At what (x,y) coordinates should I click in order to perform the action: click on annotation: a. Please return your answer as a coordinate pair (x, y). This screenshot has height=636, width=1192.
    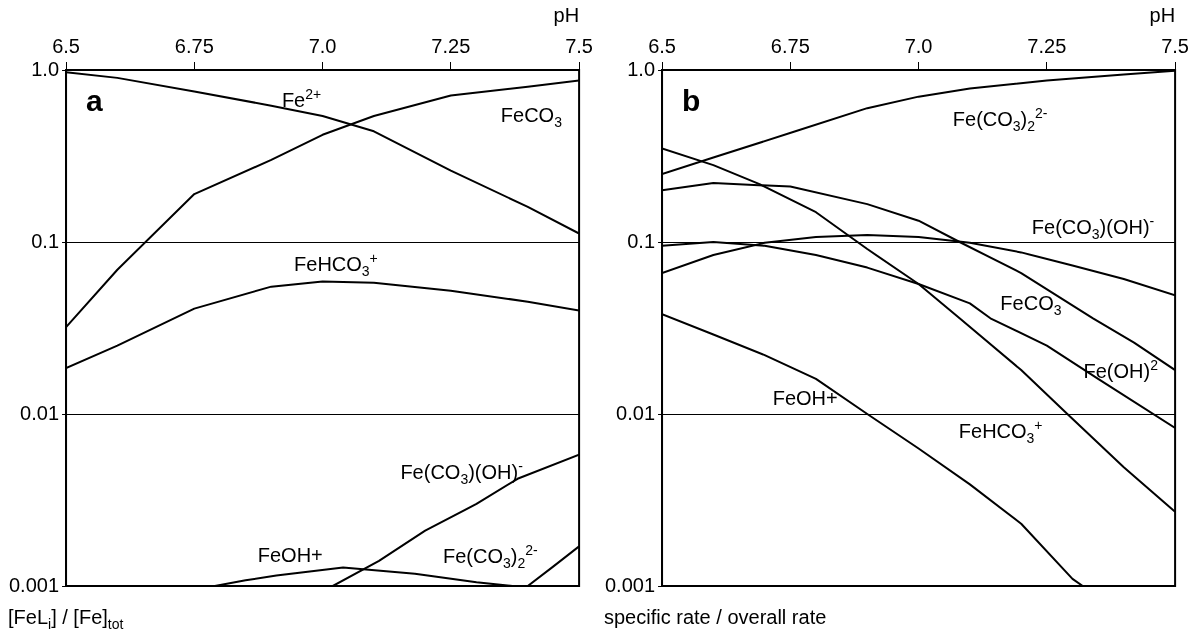
    Looking at the image, I should click on (95, 101).